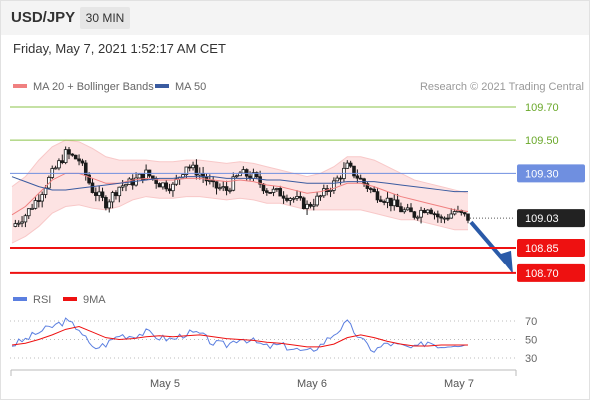 The width and height of the screenshot is (590, 400). I want to click on rsi-legend-swatch, so click(20, 299).